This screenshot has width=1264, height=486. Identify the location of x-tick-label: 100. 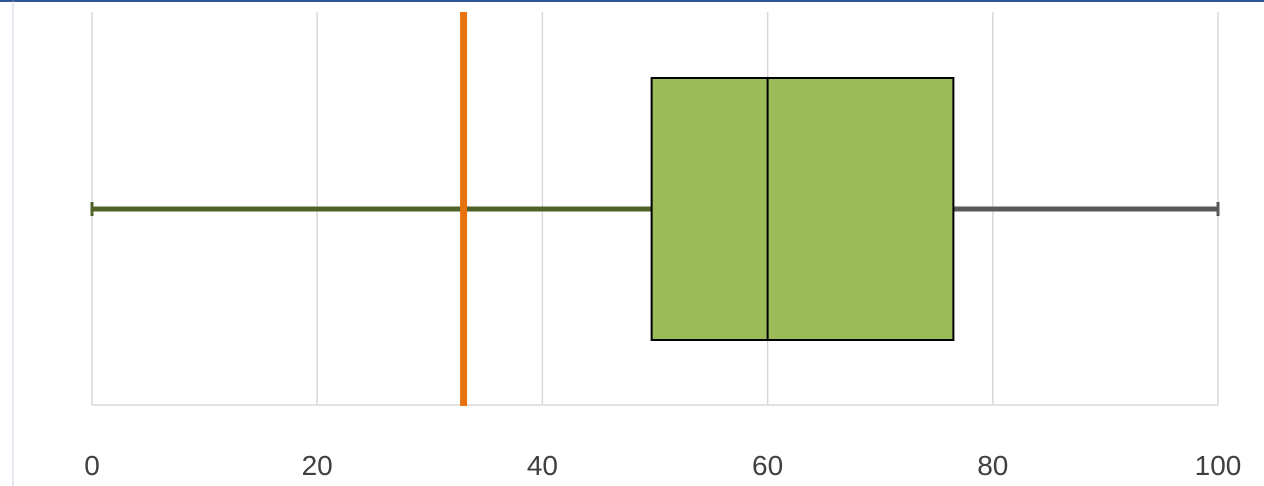
(1218, 465).